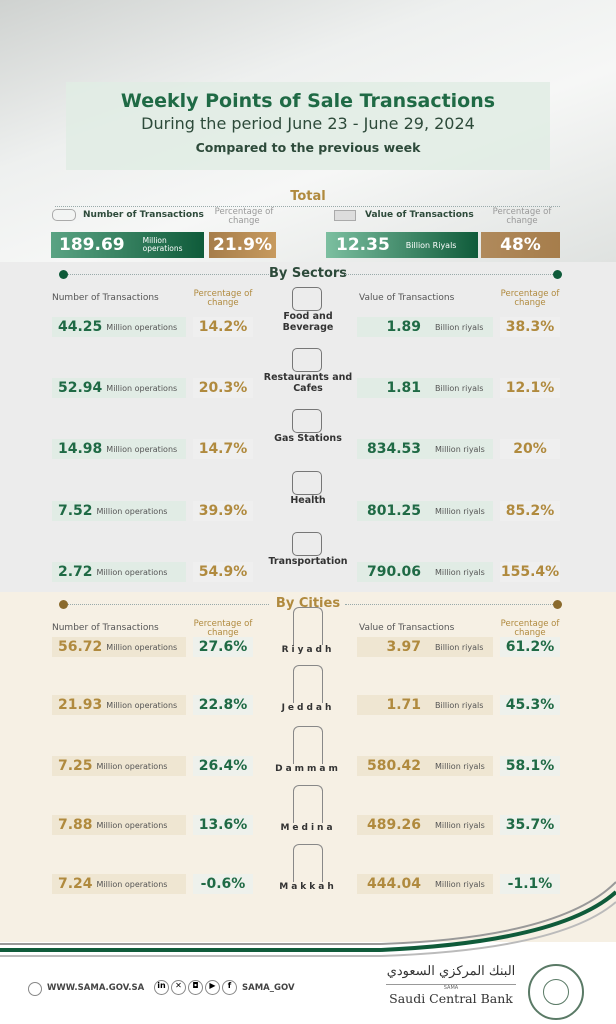  Describe the element at coordinates (75, 825) in the screenshot. I see `row-num-value: 7.88` at that location.